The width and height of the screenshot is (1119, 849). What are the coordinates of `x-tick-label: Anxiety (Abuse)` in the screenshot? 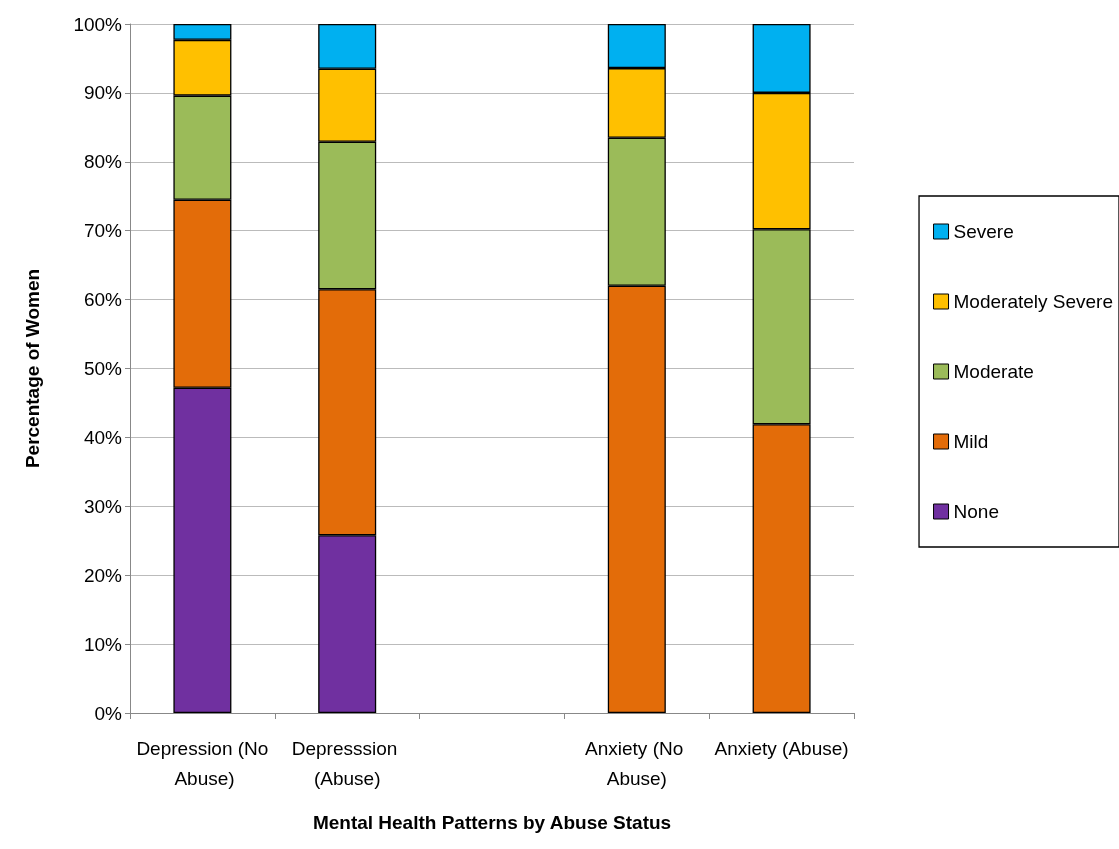 It's located at (781, 748).